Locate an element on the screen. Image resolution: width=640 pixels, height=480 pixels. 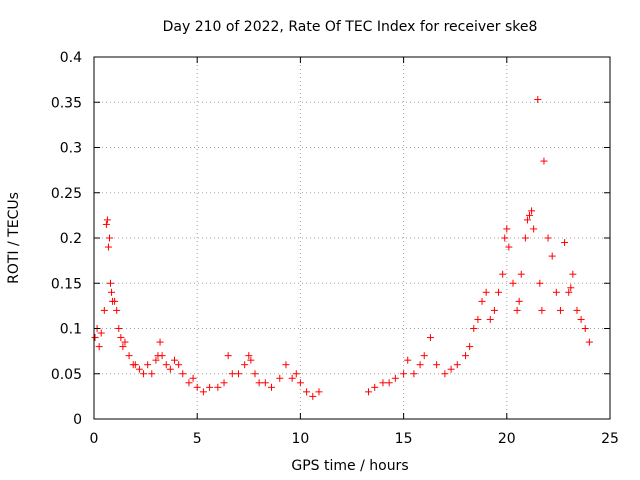
y-tick-label: 0.15 is located at coordinates (66, 284).